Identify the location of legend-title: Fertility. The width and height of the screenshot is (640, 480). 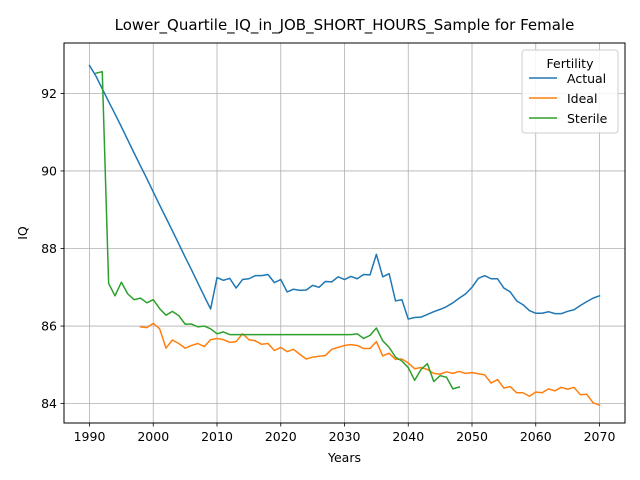
(571, 63).